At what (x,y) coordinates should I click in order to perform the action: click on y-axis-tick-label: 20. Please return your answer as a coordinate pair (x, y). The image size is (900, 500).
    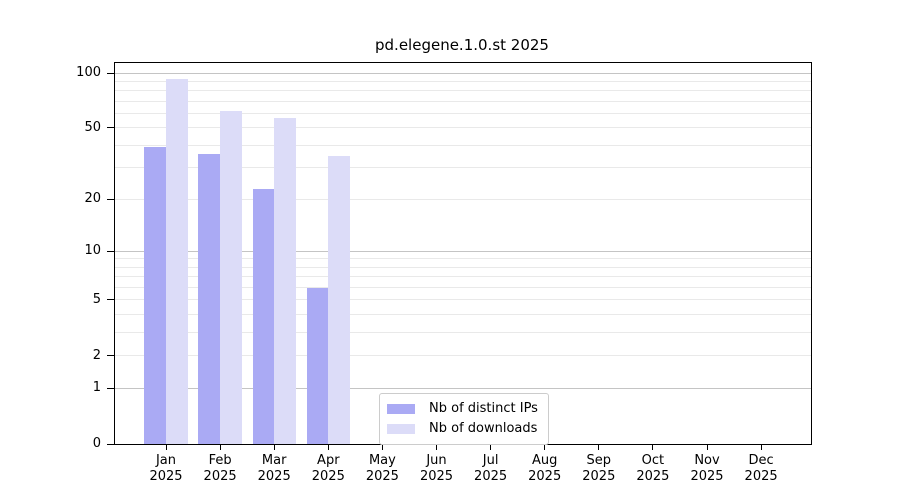
    Looking at the image, I should click on (92, 199).